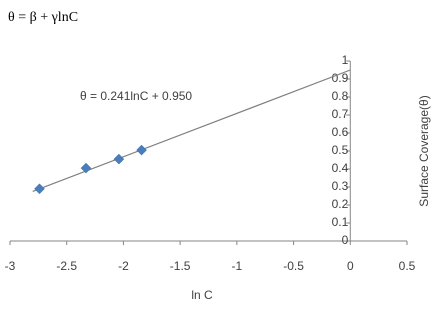 The image size is (445, 309). Describe the element at coordinates (340, 204) in the screenshot. I see `y-tick-label: 0.2` at that location.